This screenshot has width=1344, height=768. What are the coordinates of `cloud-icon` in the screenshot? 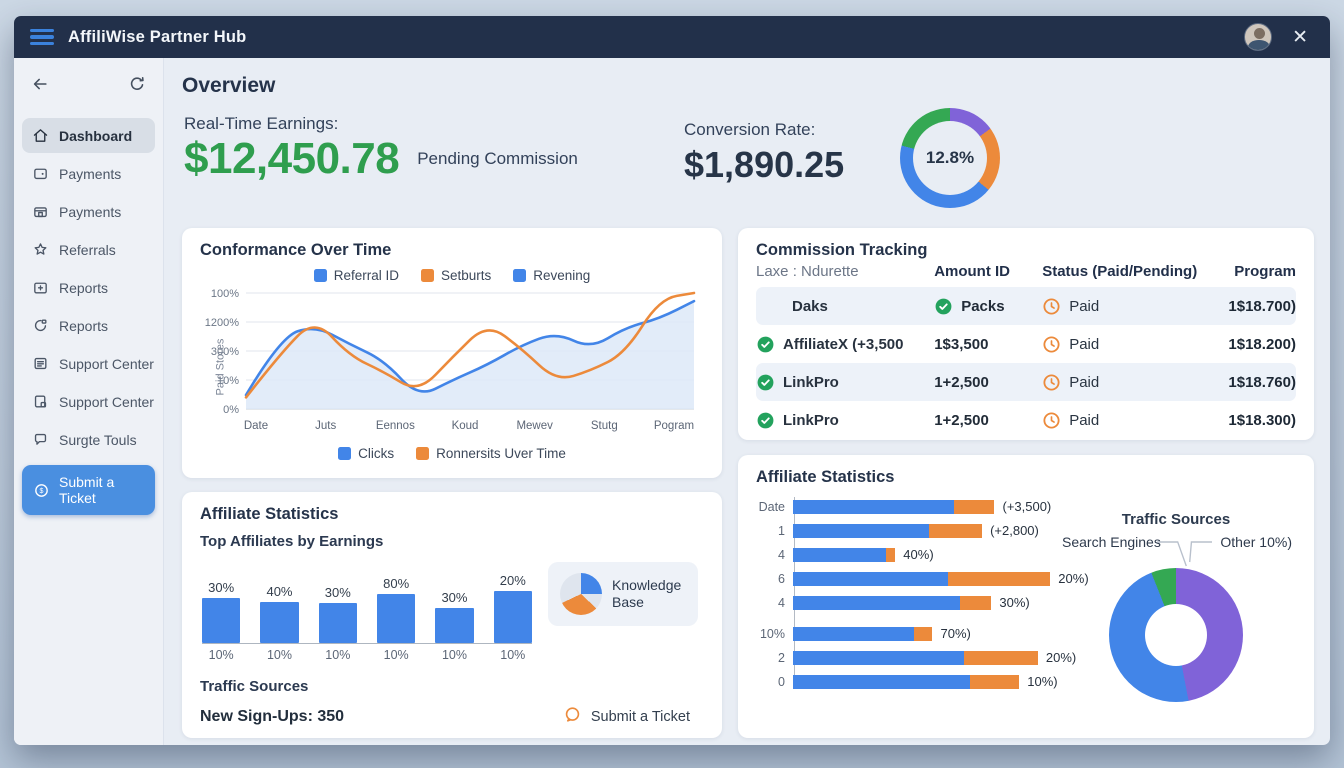 It's located at (40, 325).